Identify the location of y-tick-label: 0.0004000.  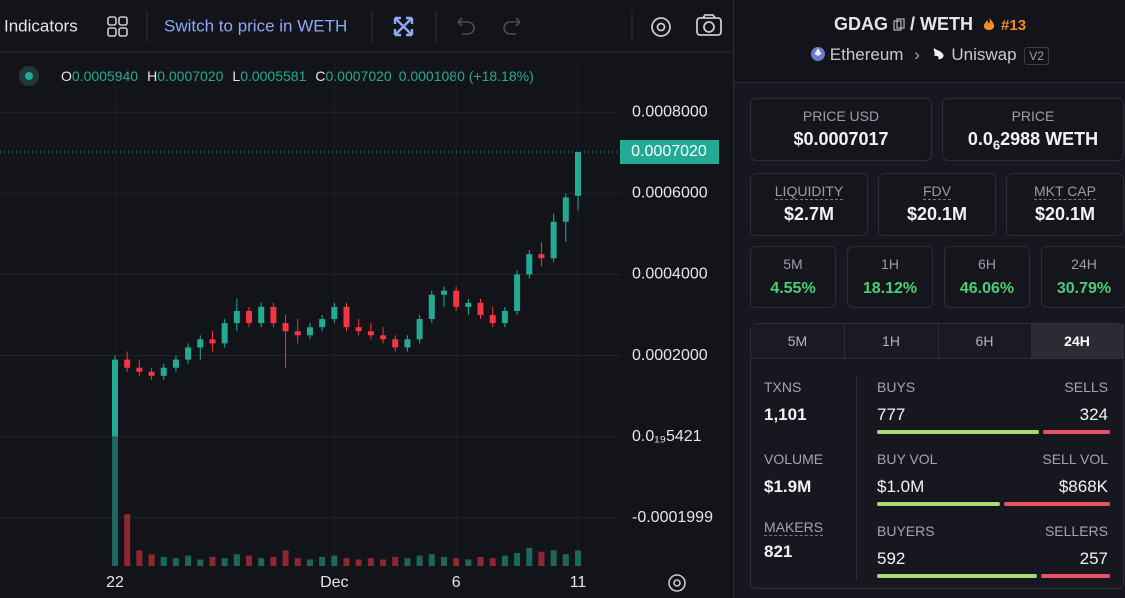
(670, 274).